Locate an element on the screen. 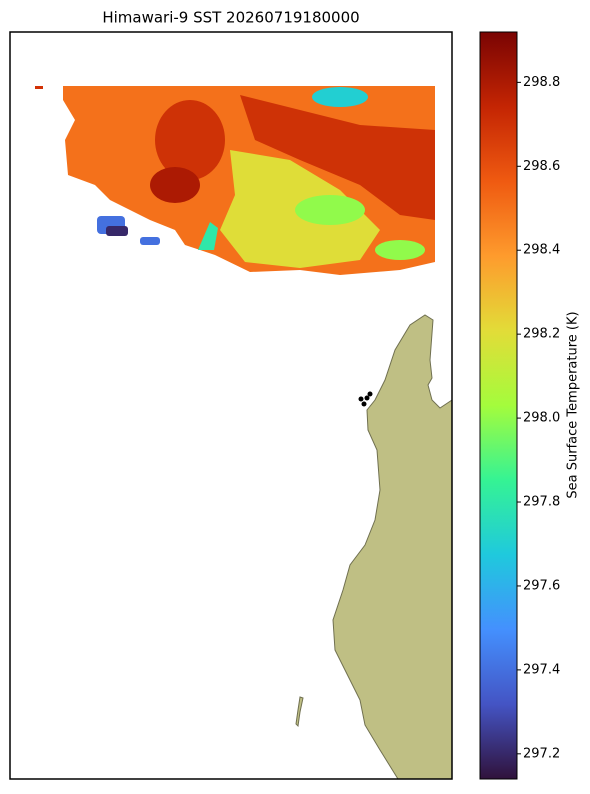 The width and height of the screenshot is (590, 794). colorbar-tick-label: 298.8 is located at coordinates (541, 82).